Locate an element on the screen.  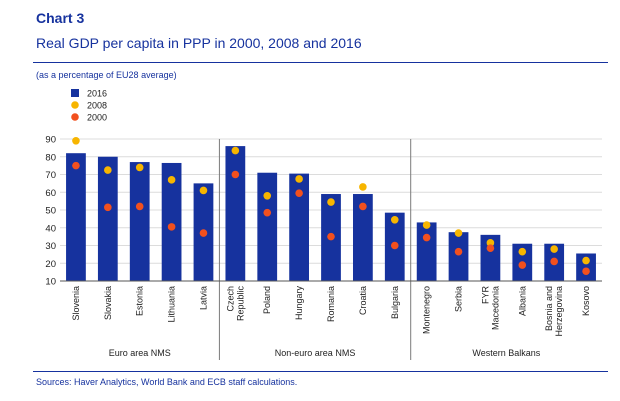
x-tick-label: Romania is located at coordinates (331, 304).